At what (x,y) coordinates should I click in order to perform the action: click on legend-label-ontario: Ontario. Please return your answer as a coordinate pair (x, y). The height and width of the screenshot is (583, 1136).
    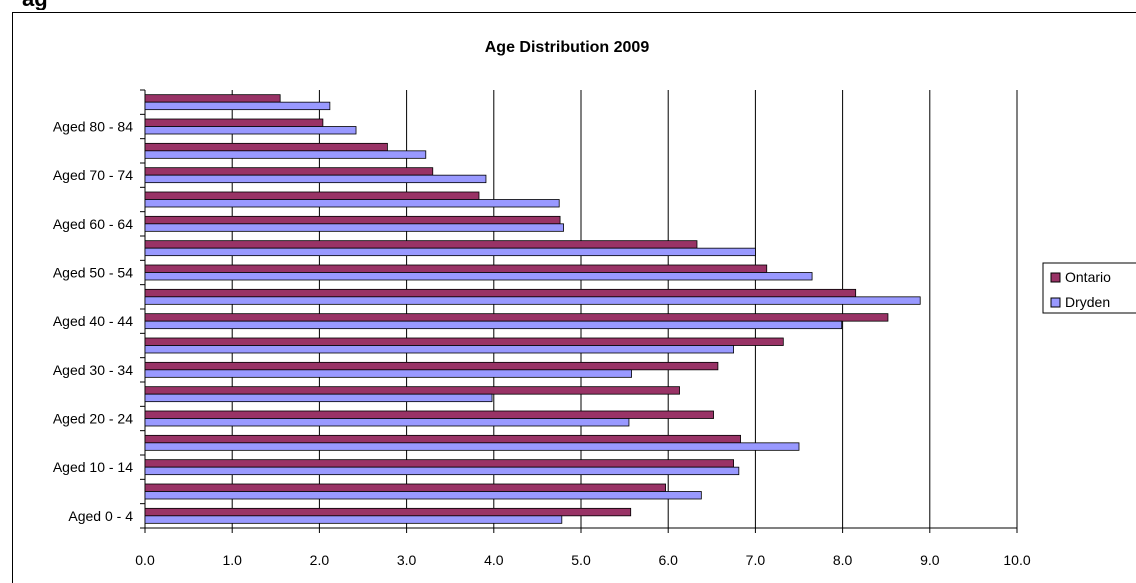
    Looking at the image, I should click on (1088, 277).